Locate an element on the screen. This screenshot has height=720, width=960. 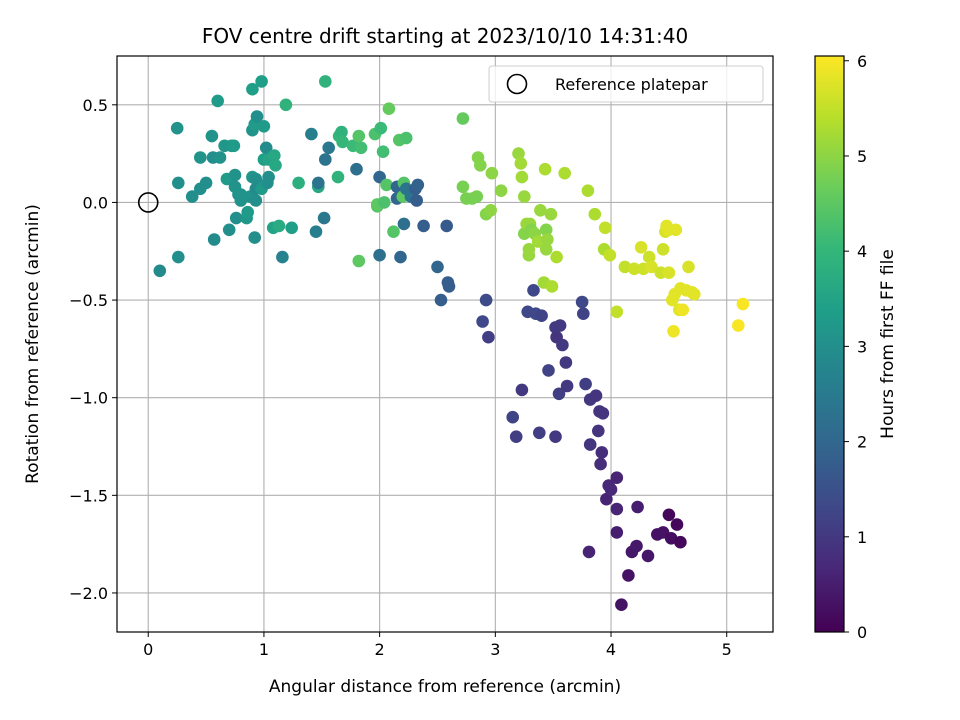
colorbar-tick-label-0: 0 is located at coordinates (862, 632).